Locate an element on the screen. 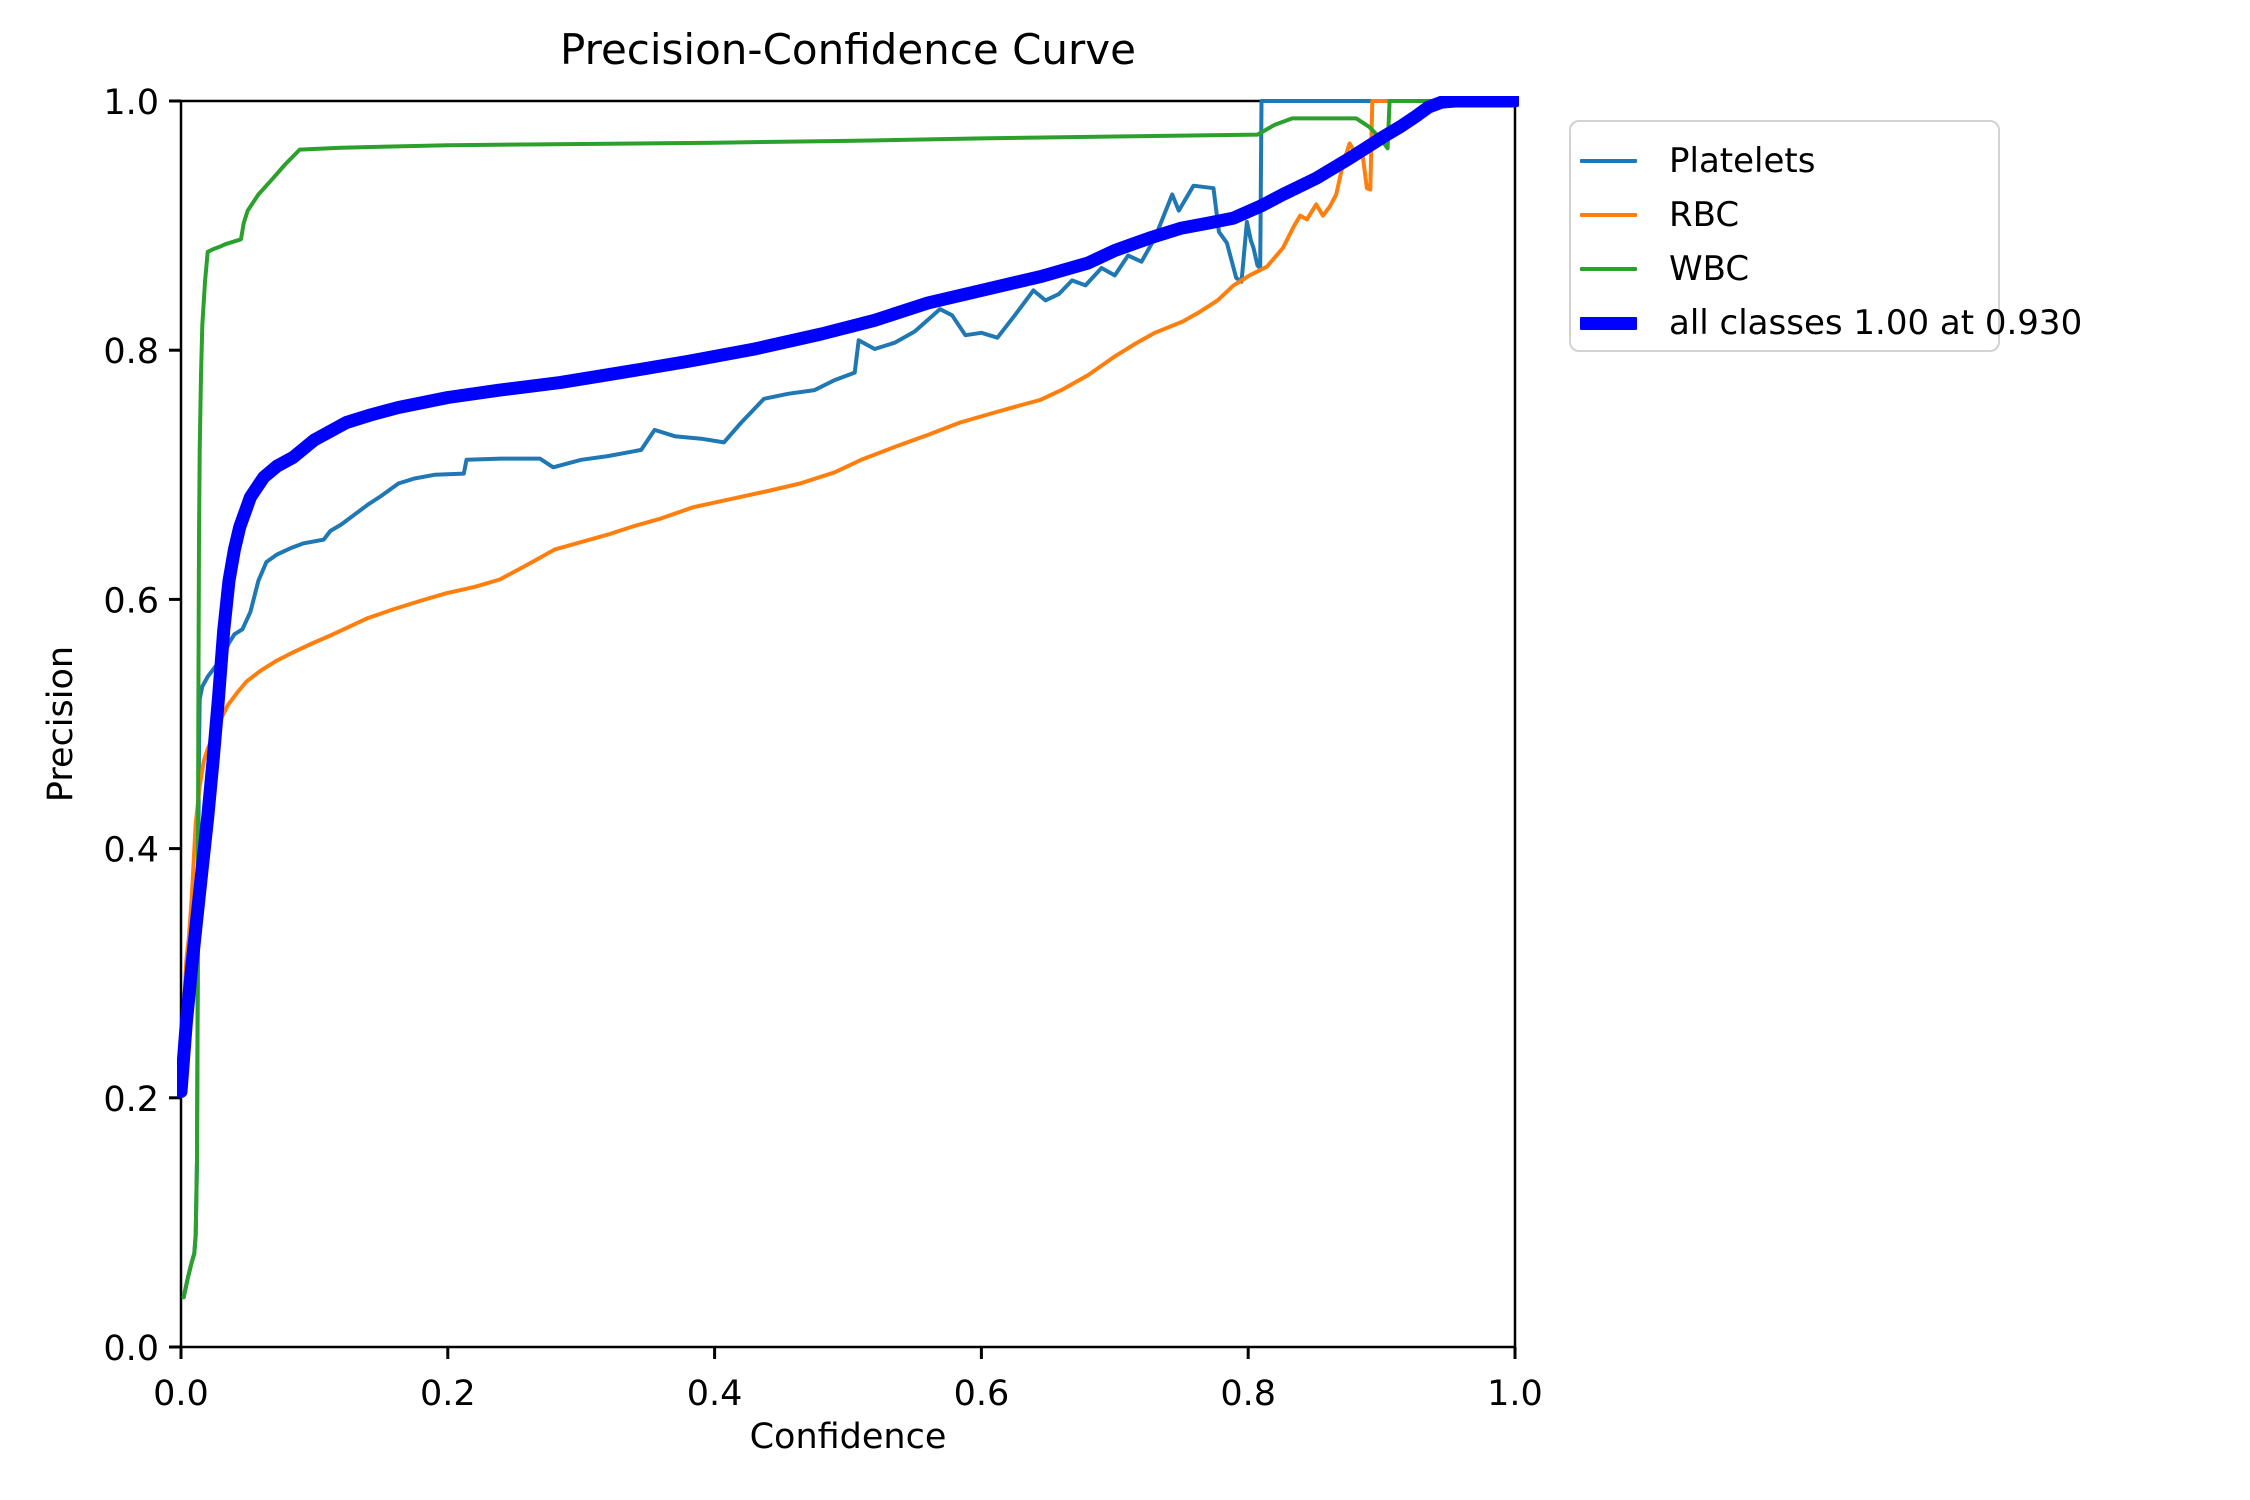 The height and width of the screenshot is (1500, 2250). x-axis-ticks: 0.0 0.2 0.4 0.6 0.8 1.0 is located at coordinates (848, 1380).